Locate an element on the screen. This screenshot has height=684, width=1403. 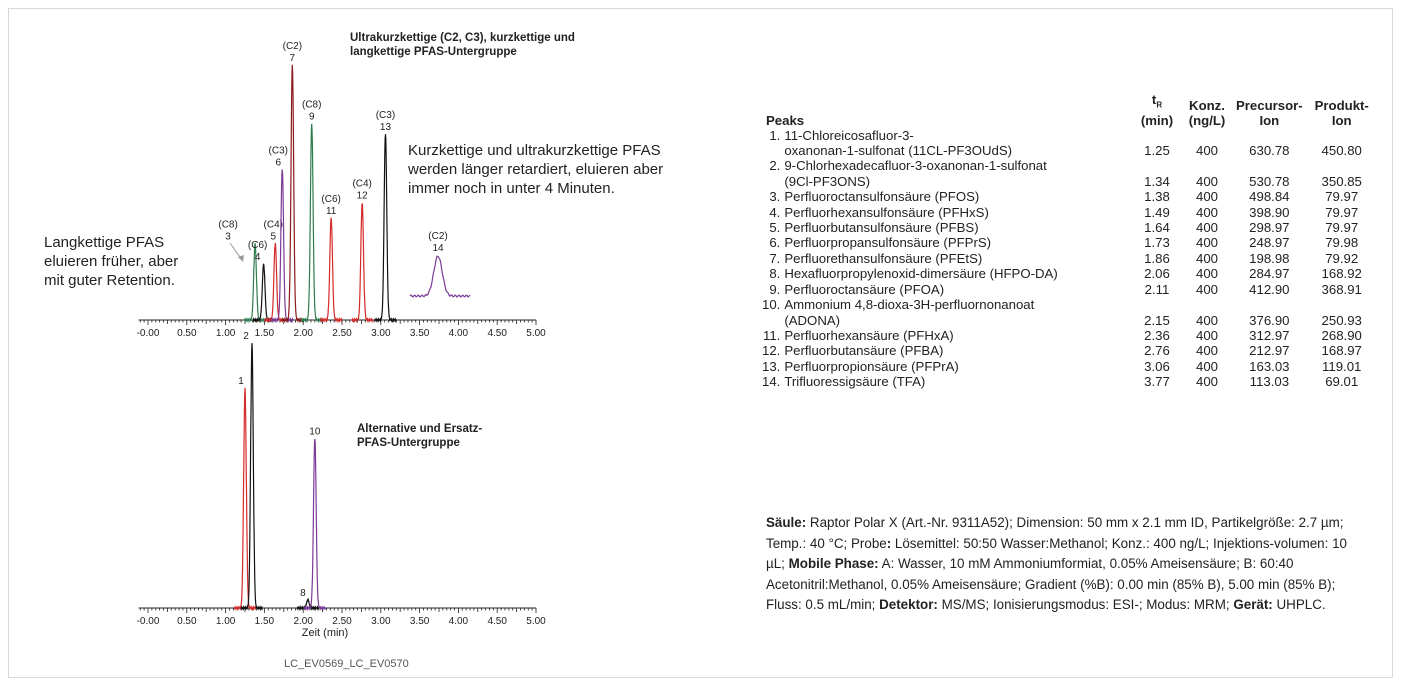
upper-peak-label-9: 9 is located at coordinates (312, 117).